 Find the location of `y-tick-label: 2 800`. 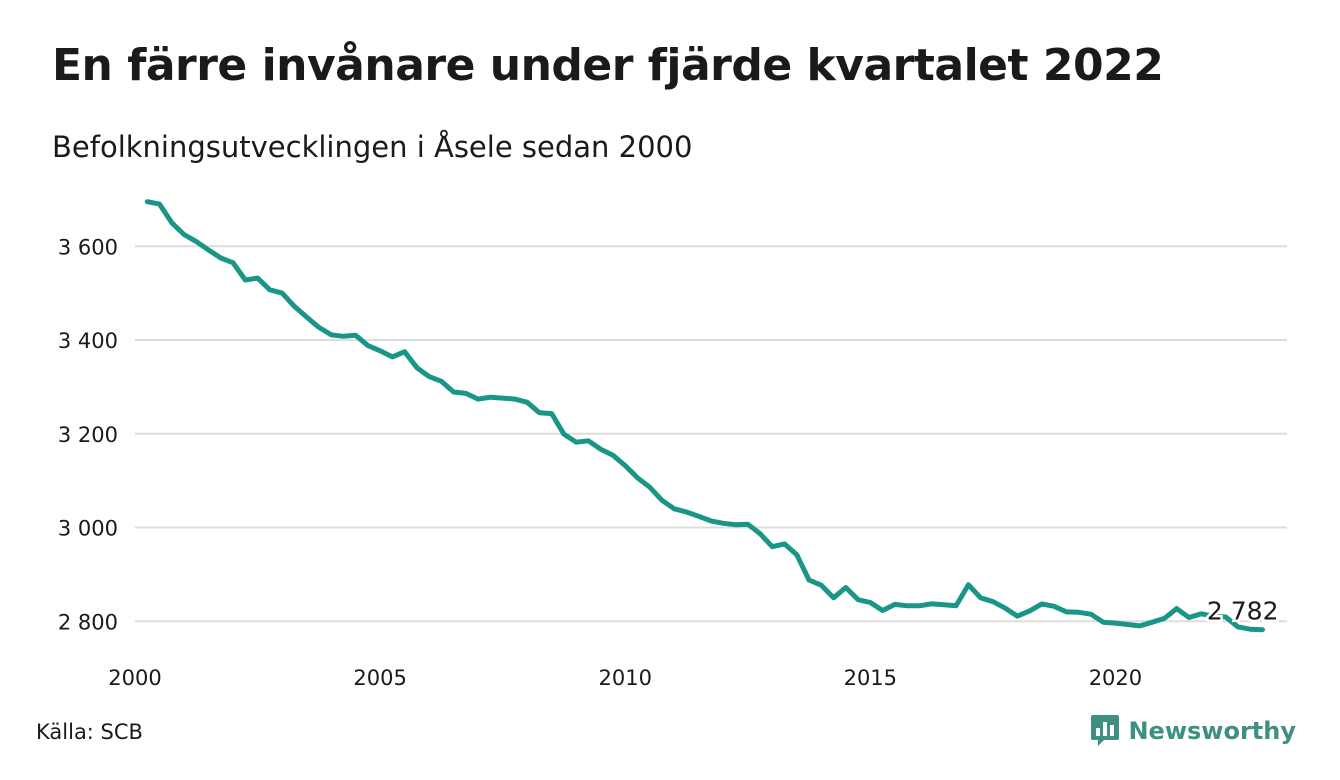

y-tick-label: 2 800 is located at coordinates (88, 622).